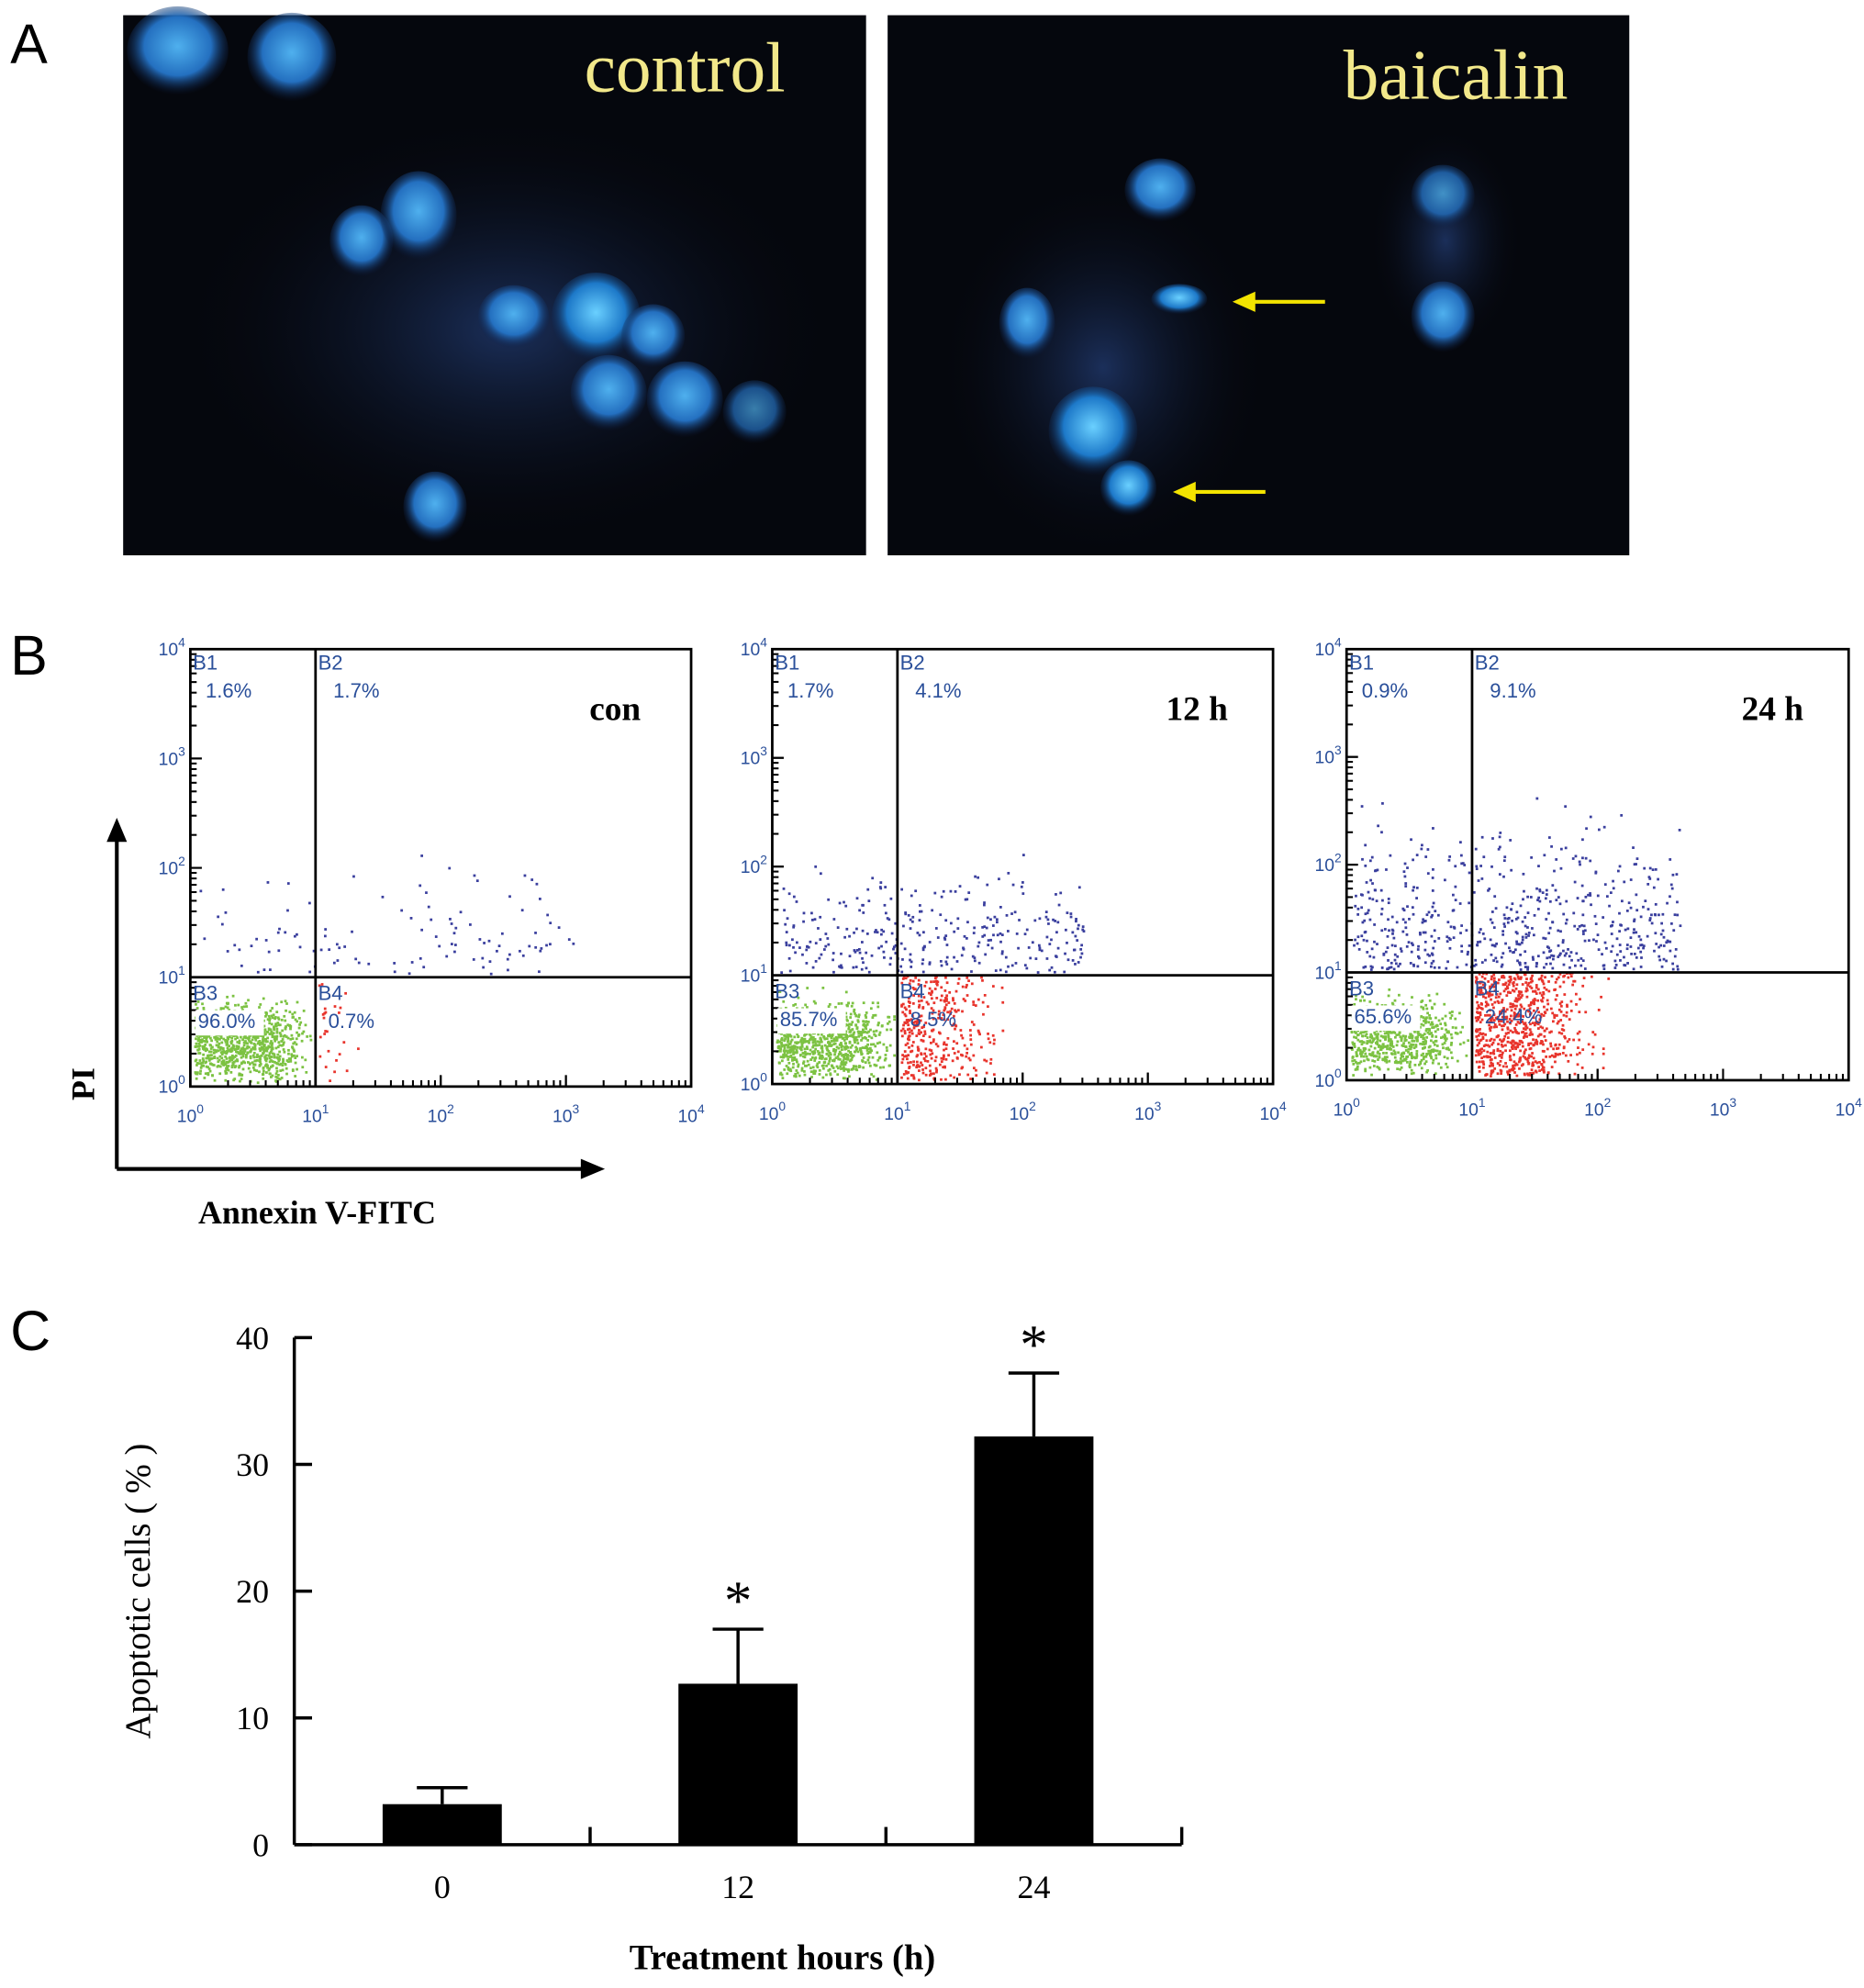 The width and height of the screenshot is (1864, 1988). I want to click on quadrant-percent: 1.7%, so click(810, 690).